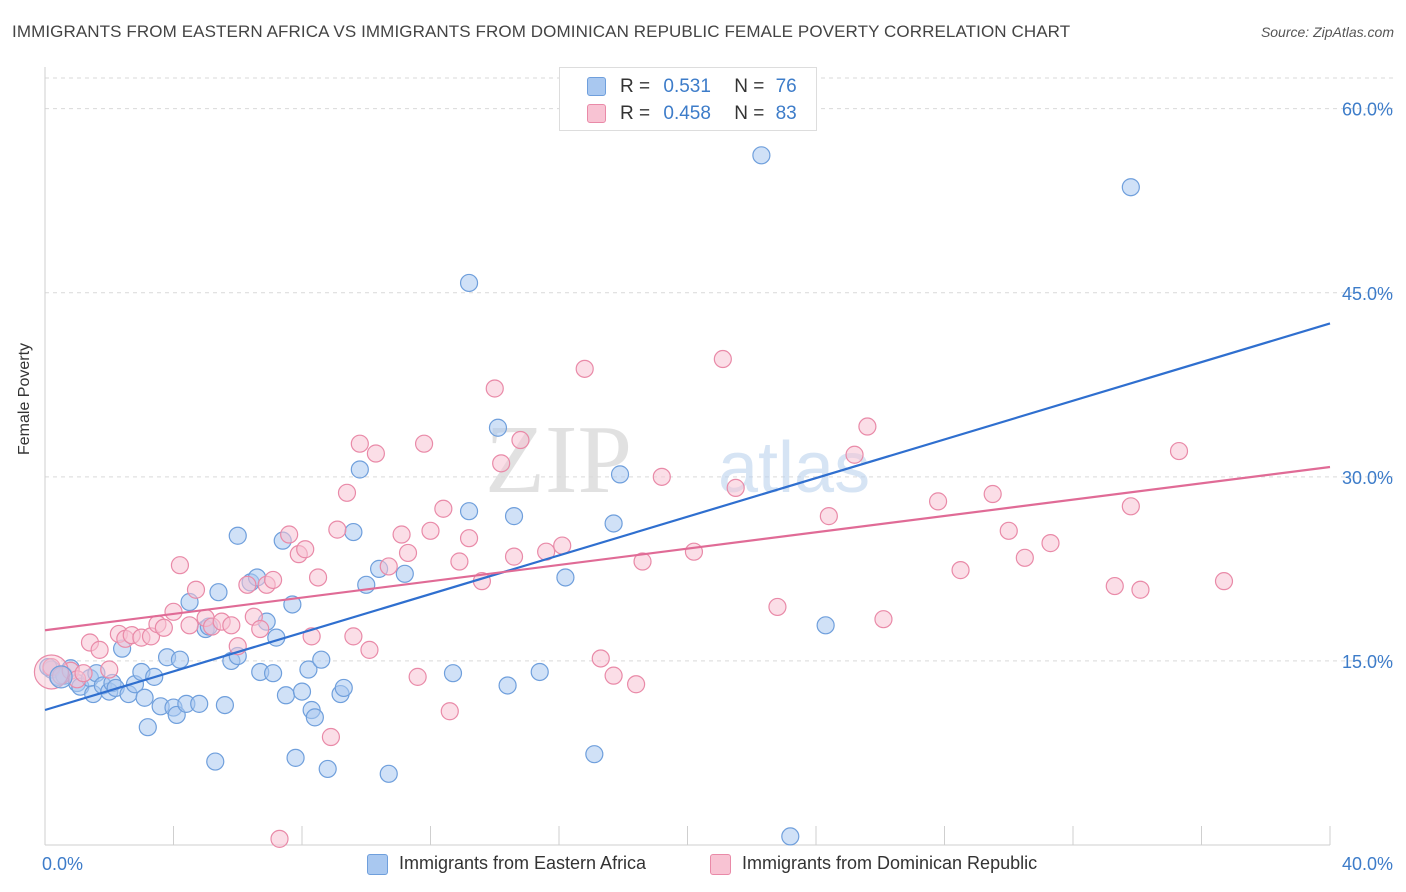 The width and height of the screenshot is (1406, 892). I want to click on legend-r-label: R =, so click(635, 113).